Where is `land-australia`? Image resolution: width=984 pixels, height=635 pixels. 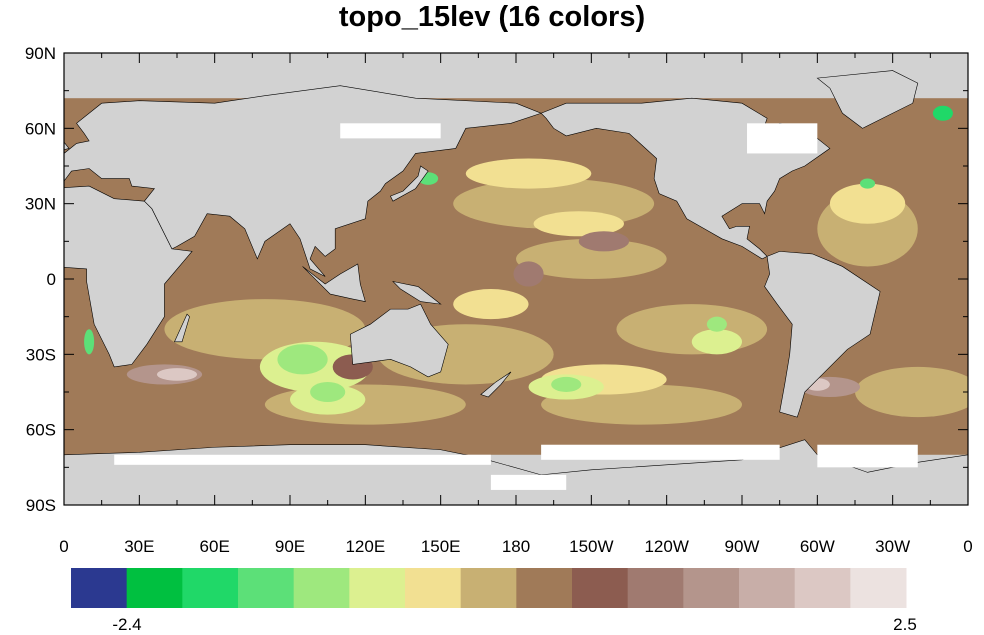
land-australia is located at coordinates (399, 340).